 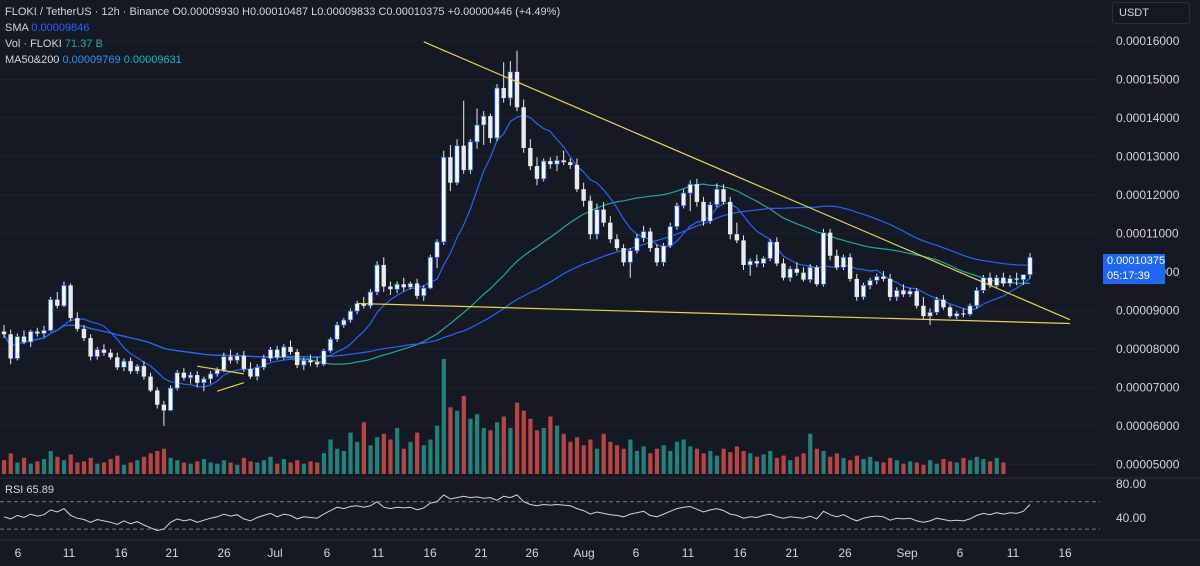 I want to click on legend-ma-row: MA50&200 0.00009769 0.00009631, so click(x=282, y=60).